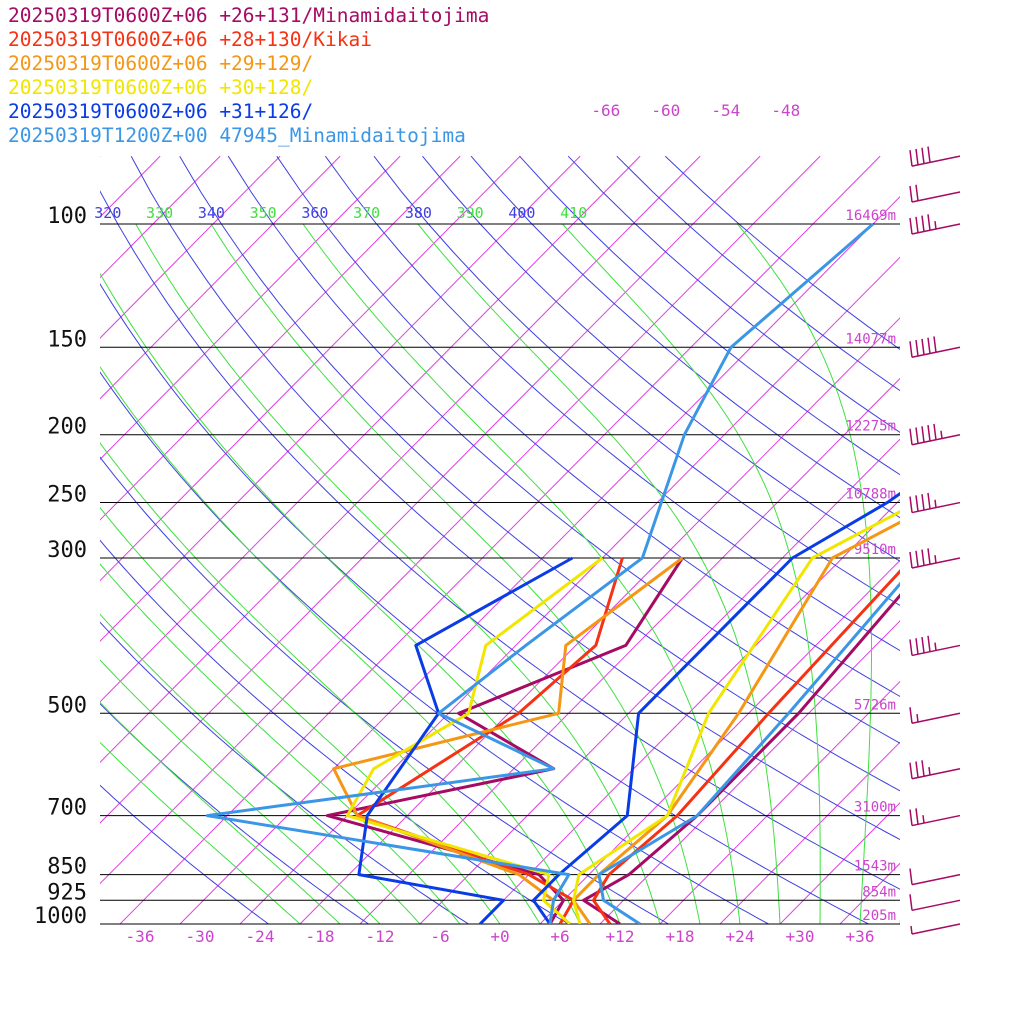 The height and width of the screenshot is (1024, 1024). I want to click on legend-entry-5: 20250319T0600Z+06 +31+126/, so click(161, 111).